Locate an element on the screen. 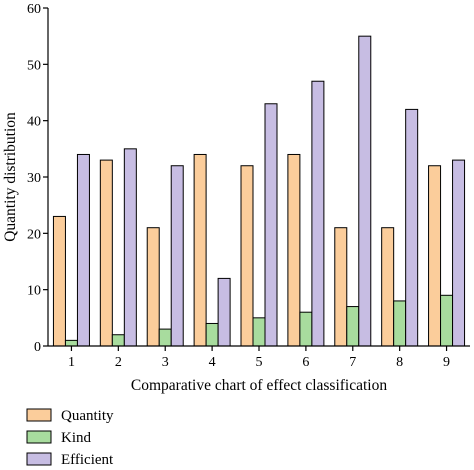  x-tick-label: 7 is located at coordinates (352, 362).